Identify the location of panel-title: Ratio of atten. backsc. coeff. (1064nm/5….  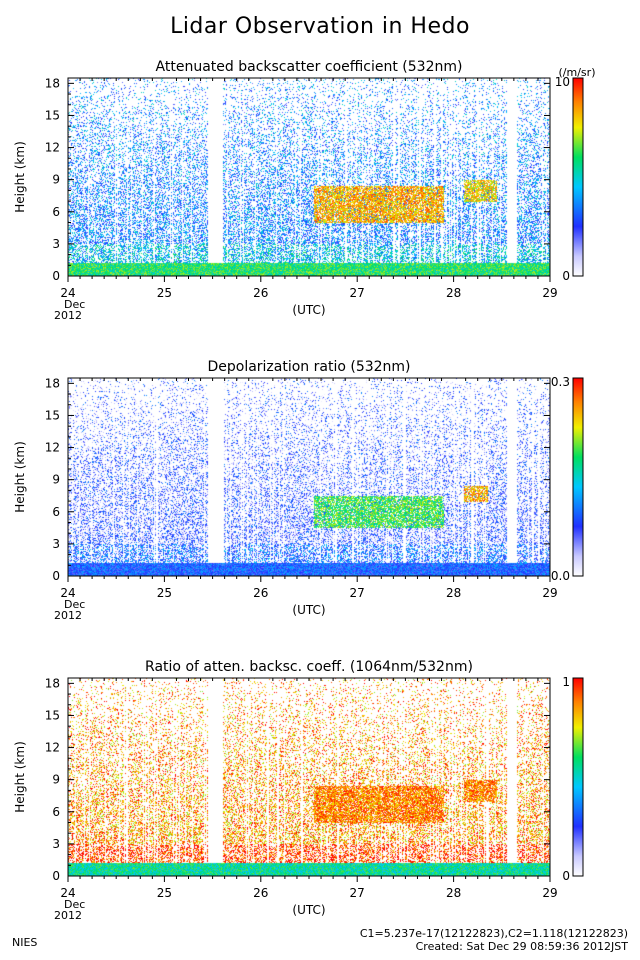
(309, 667).